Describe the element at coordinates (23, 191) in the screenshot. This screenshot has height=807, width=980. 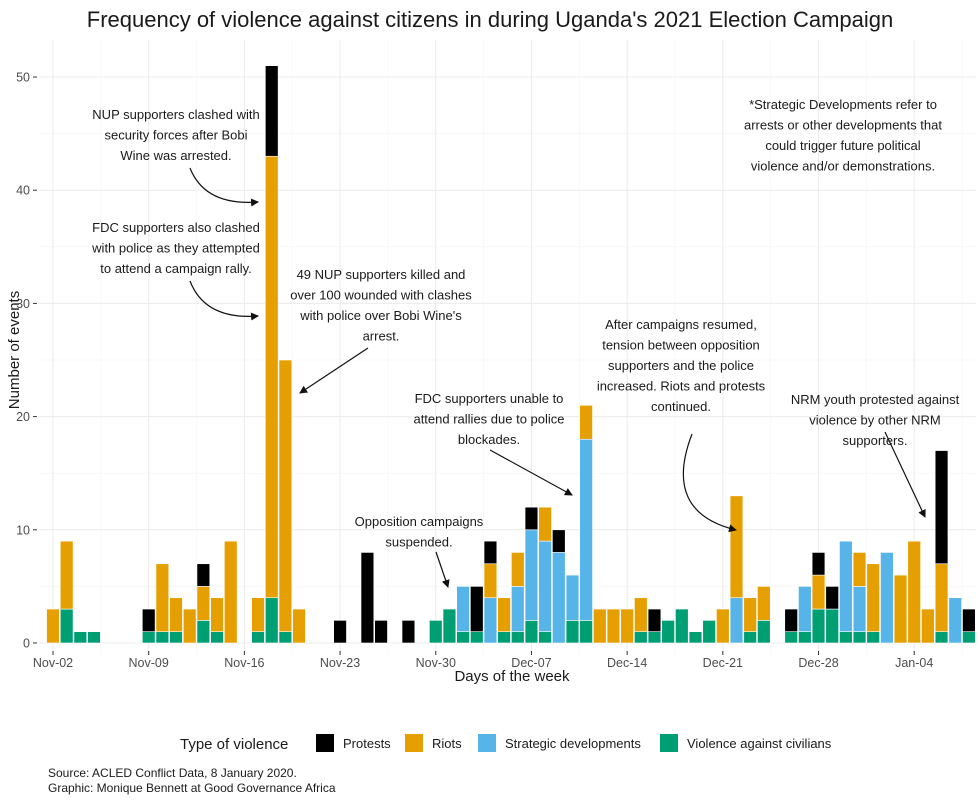
I see `y-tick-label: 40` at that location.